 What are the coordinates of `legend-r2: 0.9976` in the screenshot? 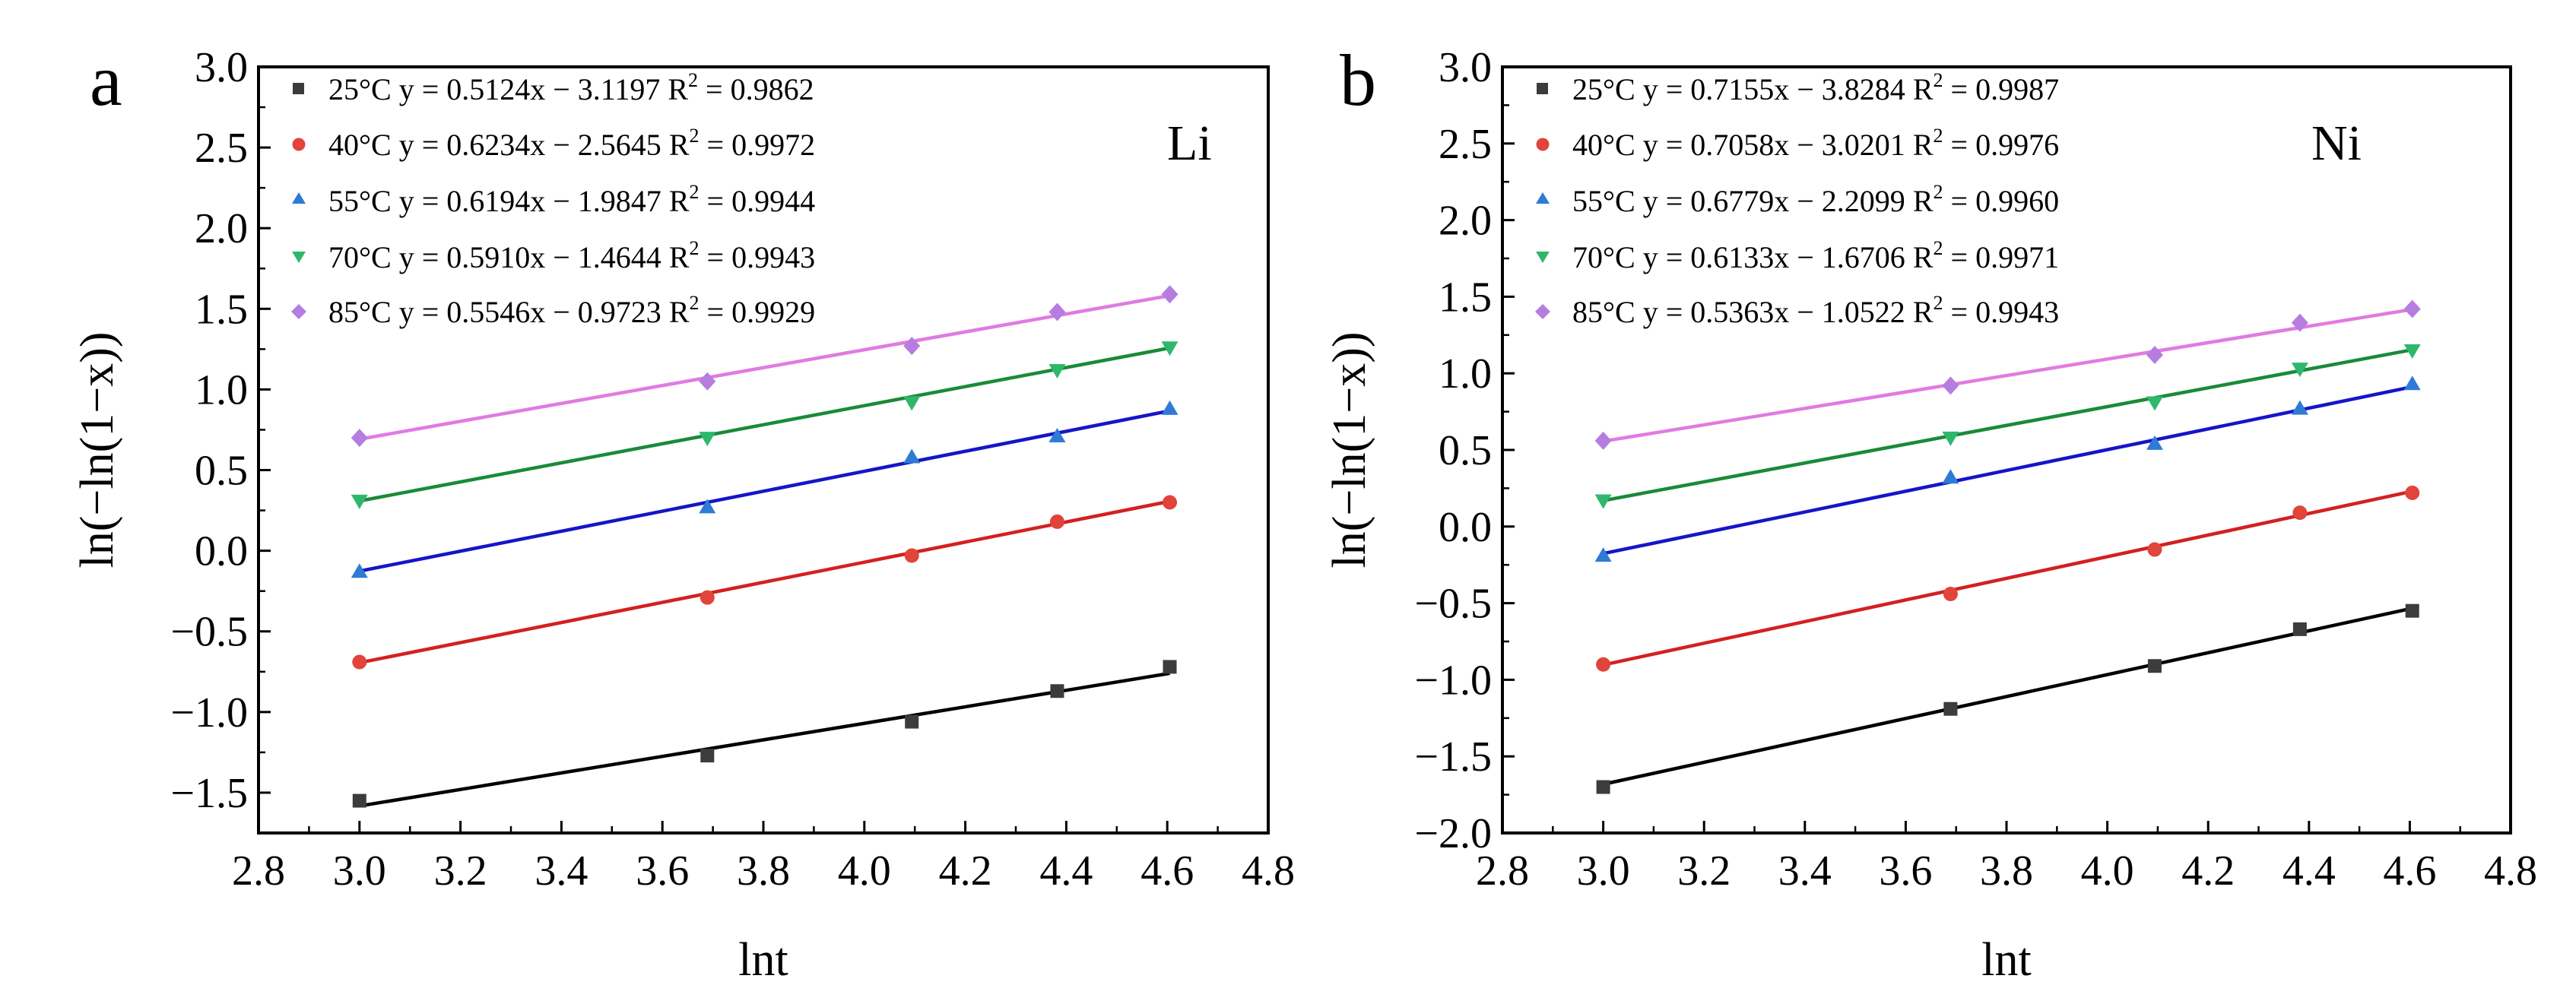 It's located at (2017, 145).